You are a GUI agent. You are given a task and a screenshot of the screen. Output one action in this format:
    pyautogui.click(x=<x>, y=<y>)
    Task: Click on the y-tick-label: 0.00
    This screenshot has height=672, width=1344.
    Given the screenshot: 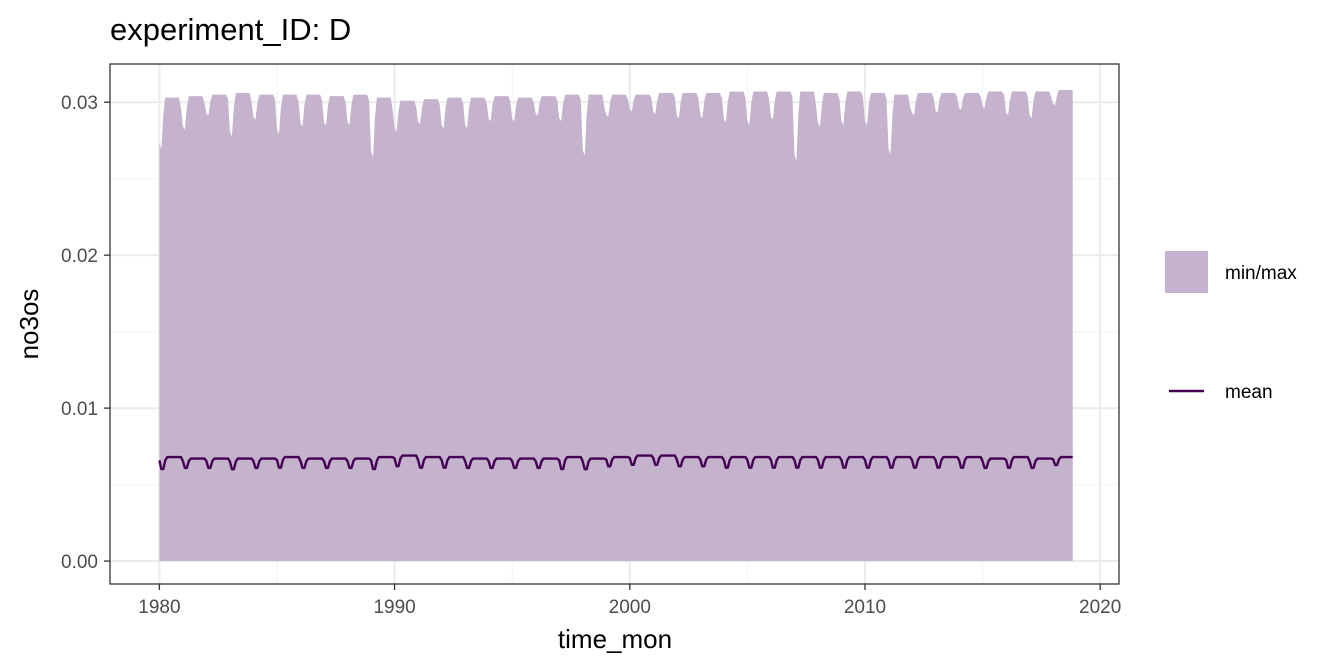 What is the action you would take?
    pyautogui.click(x=79, y=562)
    